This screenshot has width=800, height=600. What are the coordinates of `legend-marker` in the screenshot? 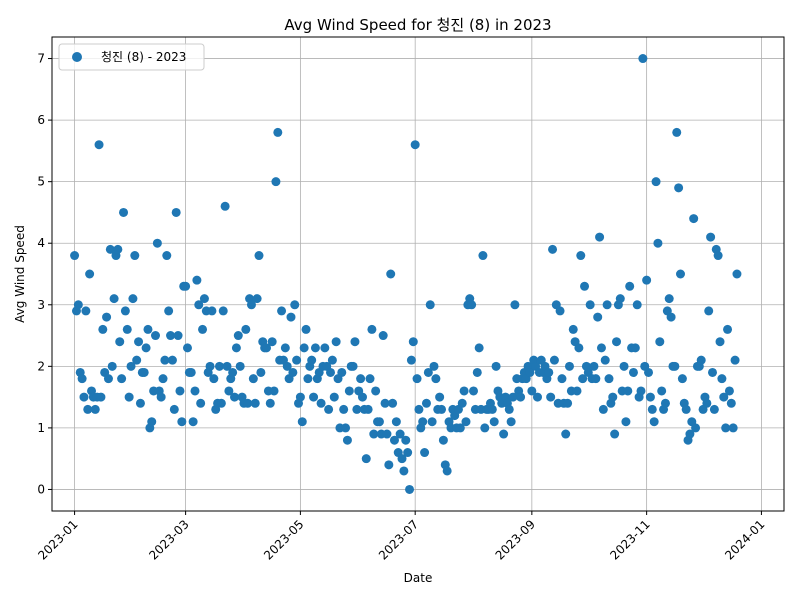 It's located at (77, 57).